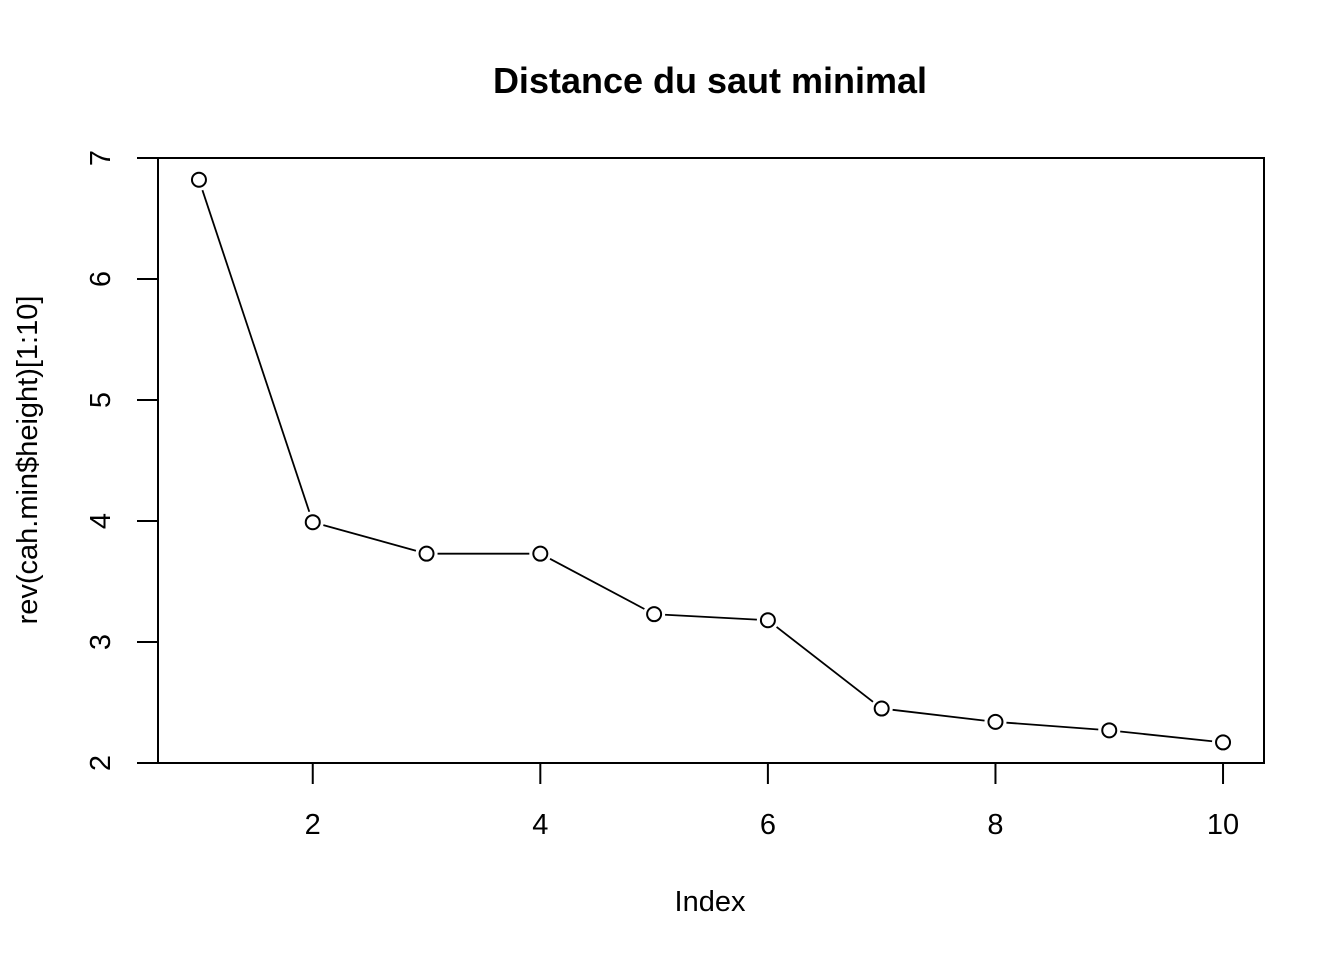  I want to click on y-tick-label: 4, so click(101, 521).